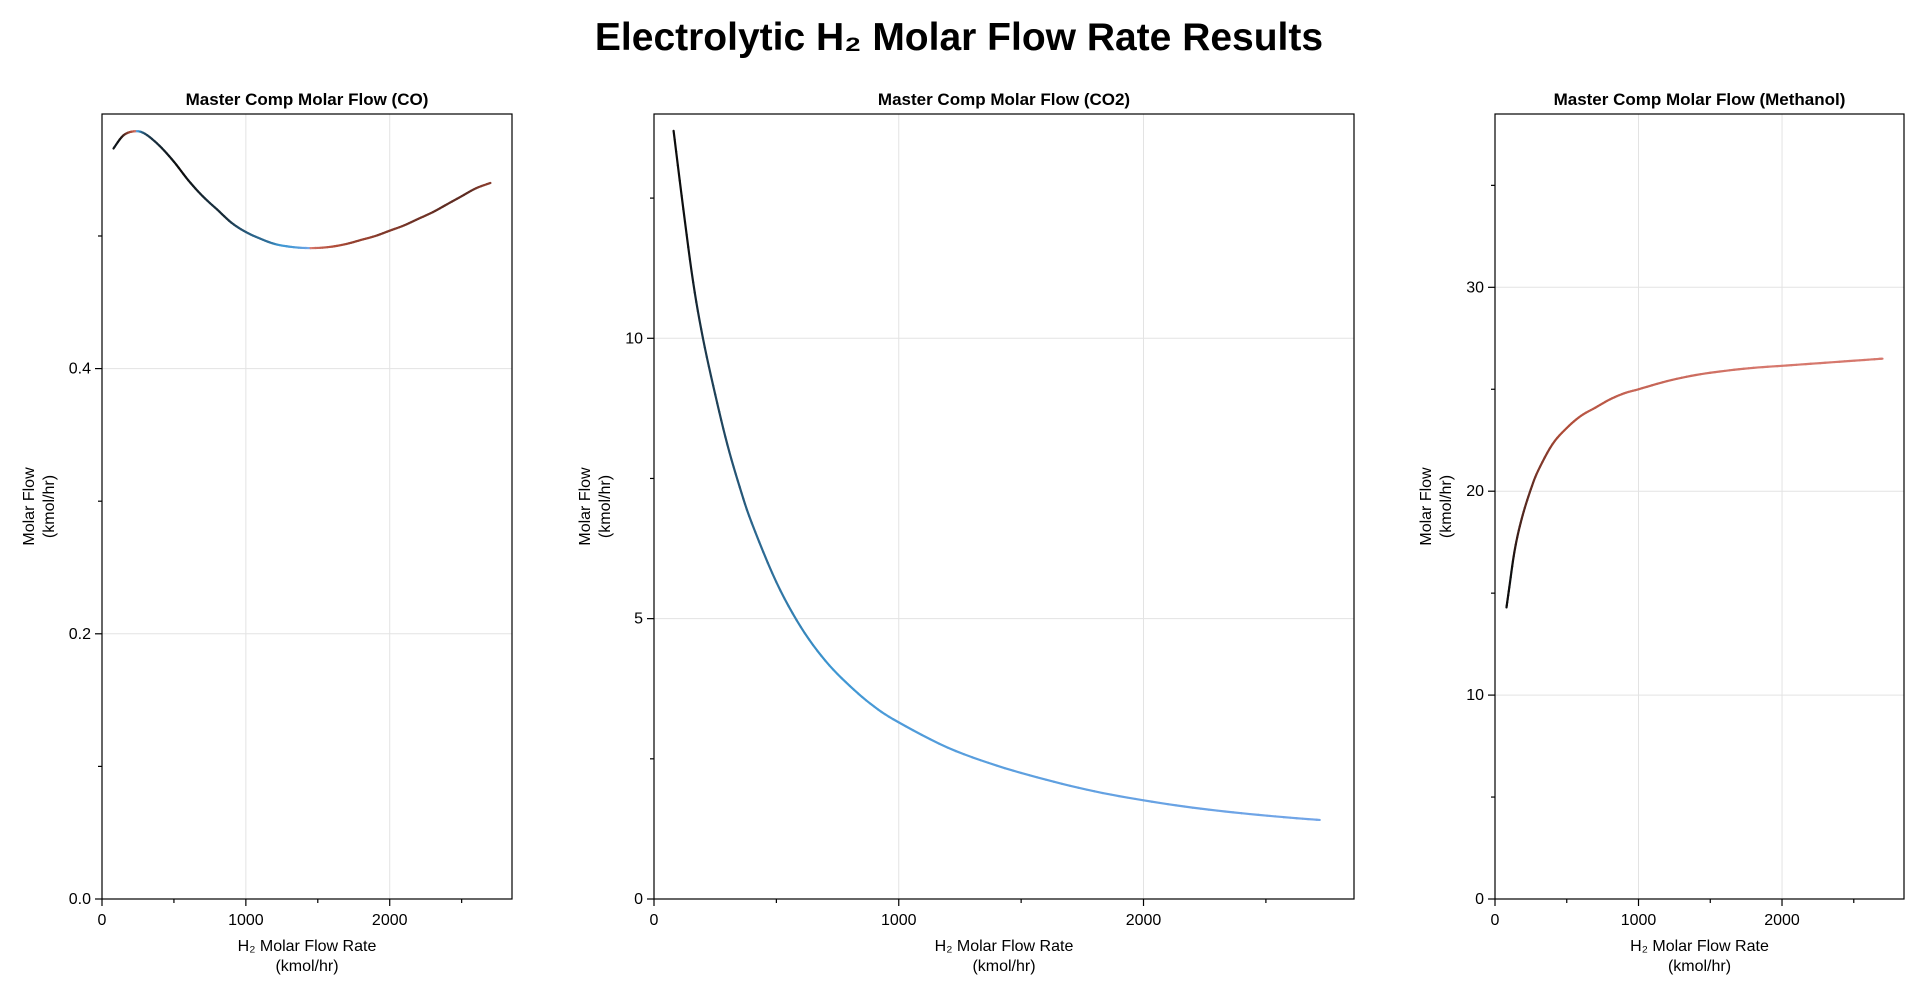 This screenshot has height=988, width=1918. Describe the element at coordinates (80, 899) in the screenshot. I see `y-tick-label: 0.0` at that location.